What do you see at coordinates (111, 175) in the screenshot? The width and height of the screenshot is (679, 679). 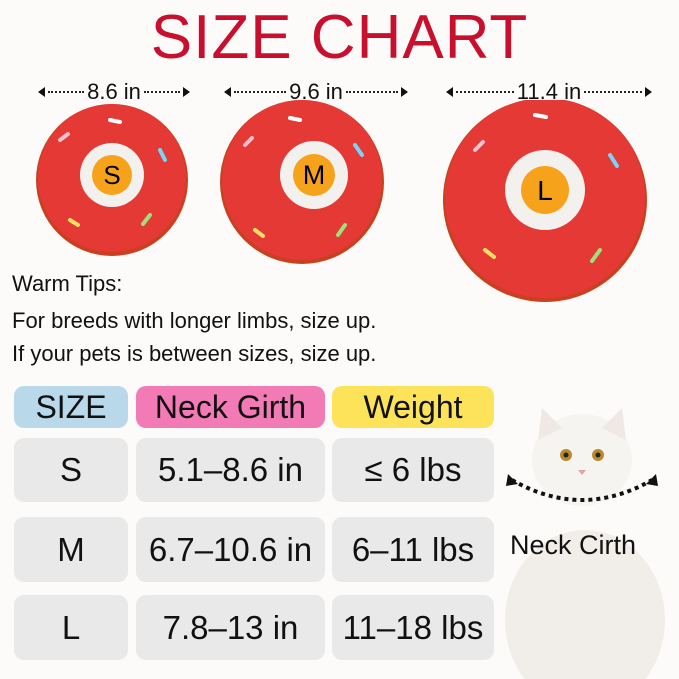 I see `donut-s-label: S` at bounding box center [111, 175].